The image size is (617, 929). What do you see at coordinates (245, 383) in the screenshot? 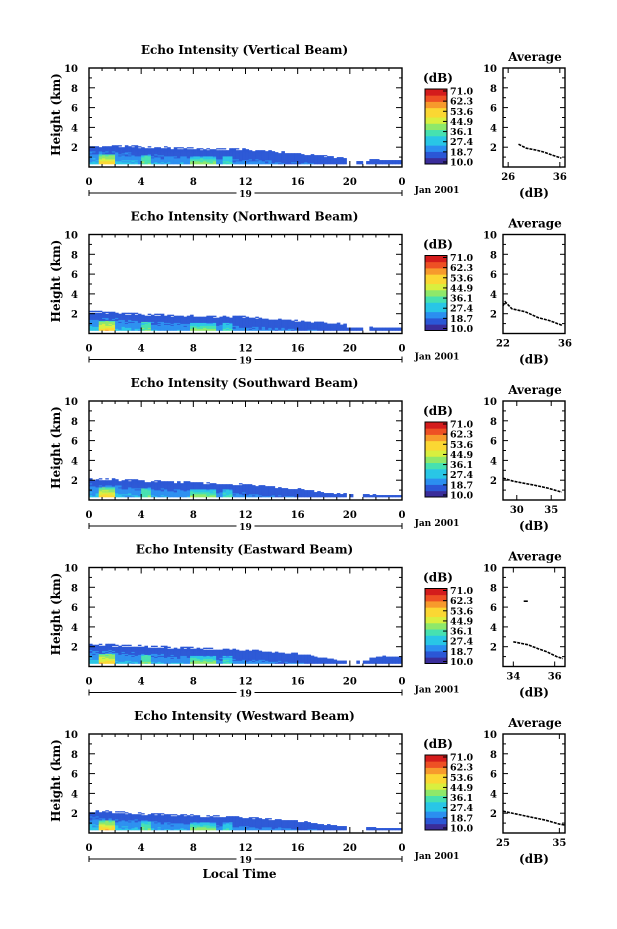
I see `panel-title: Echo Intensity (Southward Beam)` at bounding box center [245, 383].